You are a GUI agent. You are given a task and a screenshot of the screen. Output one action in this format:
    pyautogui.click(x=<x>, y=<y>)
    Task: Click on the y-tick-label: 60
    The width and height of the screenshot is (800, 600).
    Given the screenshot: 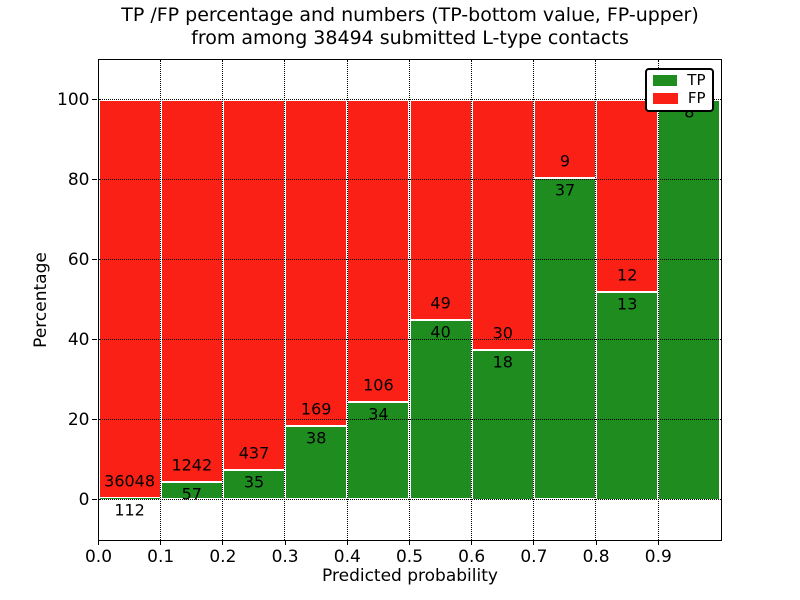 What is the action you would take?
    pyautogui.click(x=78, y=259)
    